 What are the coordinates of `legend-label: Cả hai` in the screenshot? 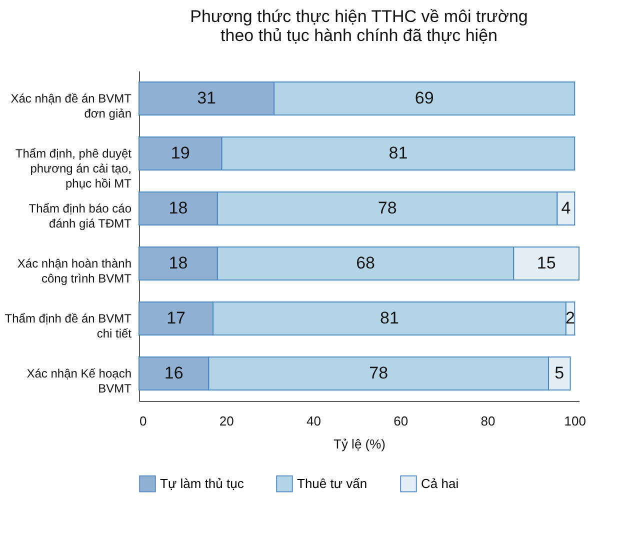 It's located at (440, 483).